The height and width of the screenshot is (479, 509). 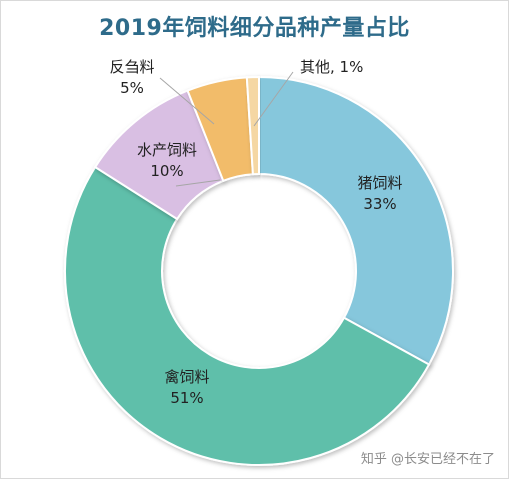 I want to click on chart-title: 2019年饲料细分品种产量占比, so click(x=254, y=28).